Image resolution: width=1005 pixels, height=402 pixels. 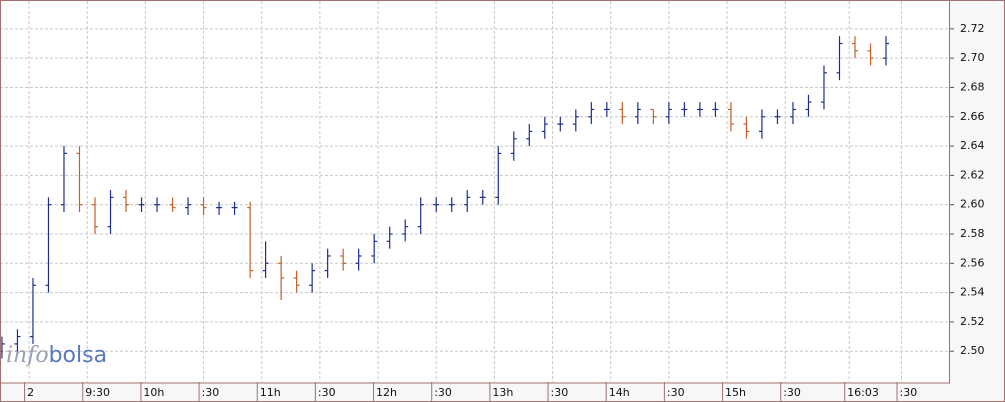 What do you see at coordinates (386, 392) in the screenshot?
I see `x-tick-label: 12h` at bounding box center [386, 392].